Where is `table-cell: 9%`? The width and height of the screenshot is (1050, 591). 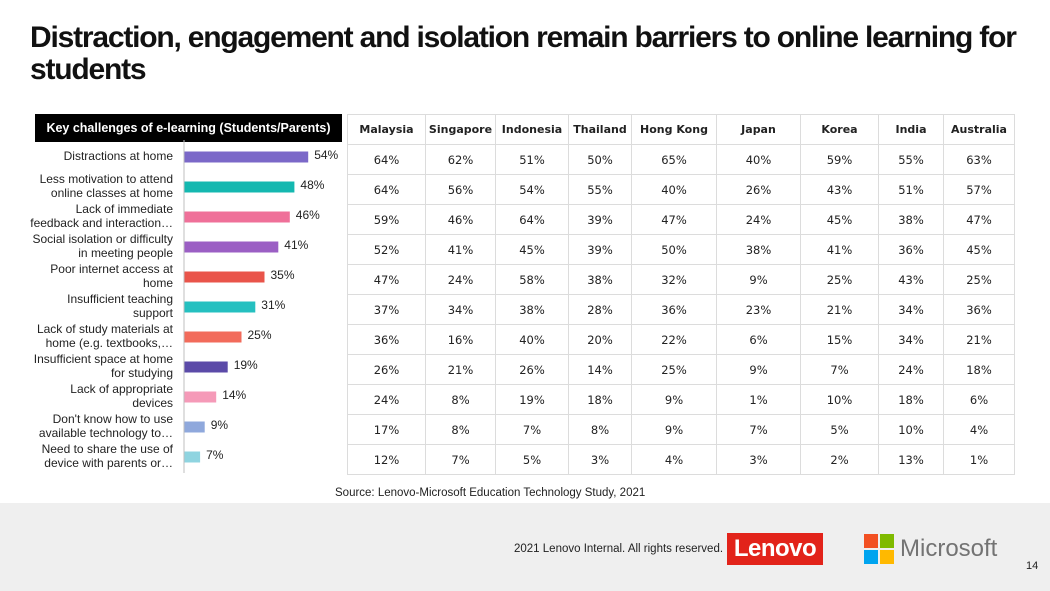 table-cell: 9% is located at coordinates (758, 279).